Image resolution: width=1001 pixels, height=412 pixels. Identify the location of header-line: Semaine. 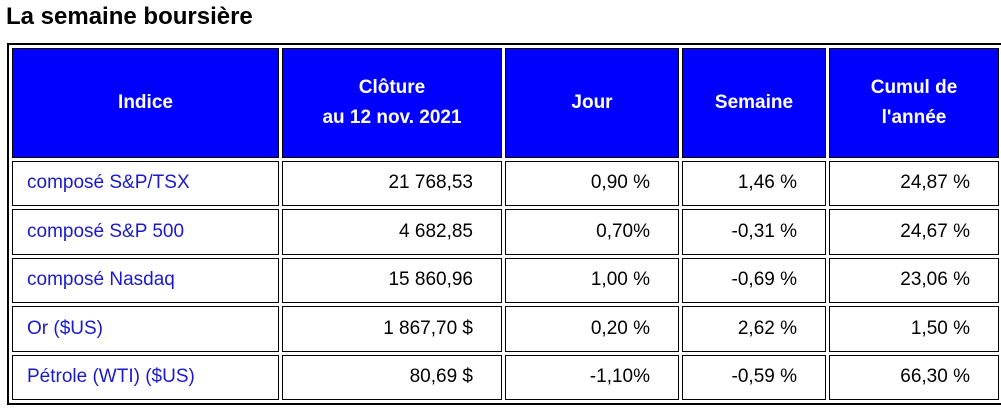
(754, 102).